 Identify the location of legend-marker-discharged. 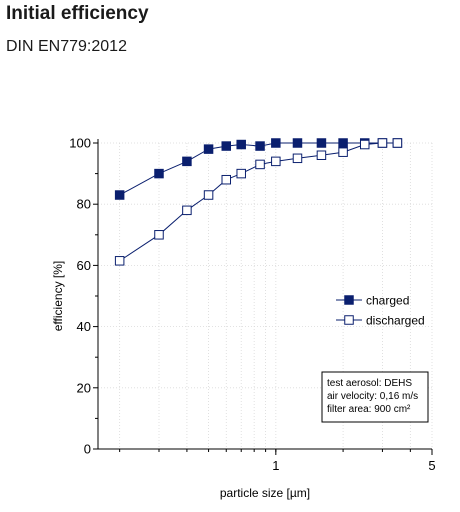
(349, 320).